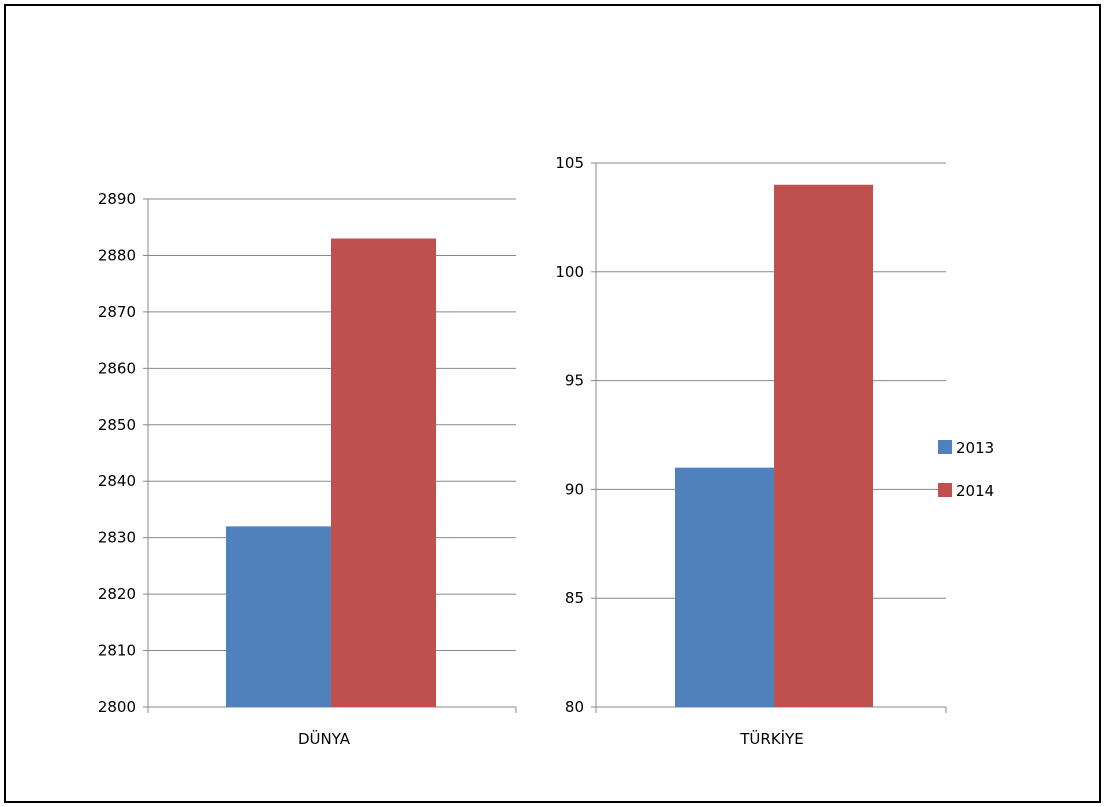  What do you see at coordinates (324, 738) in the screenshot?
I see `x-category-label: DÜNYA` at bounding box center [324, 738].